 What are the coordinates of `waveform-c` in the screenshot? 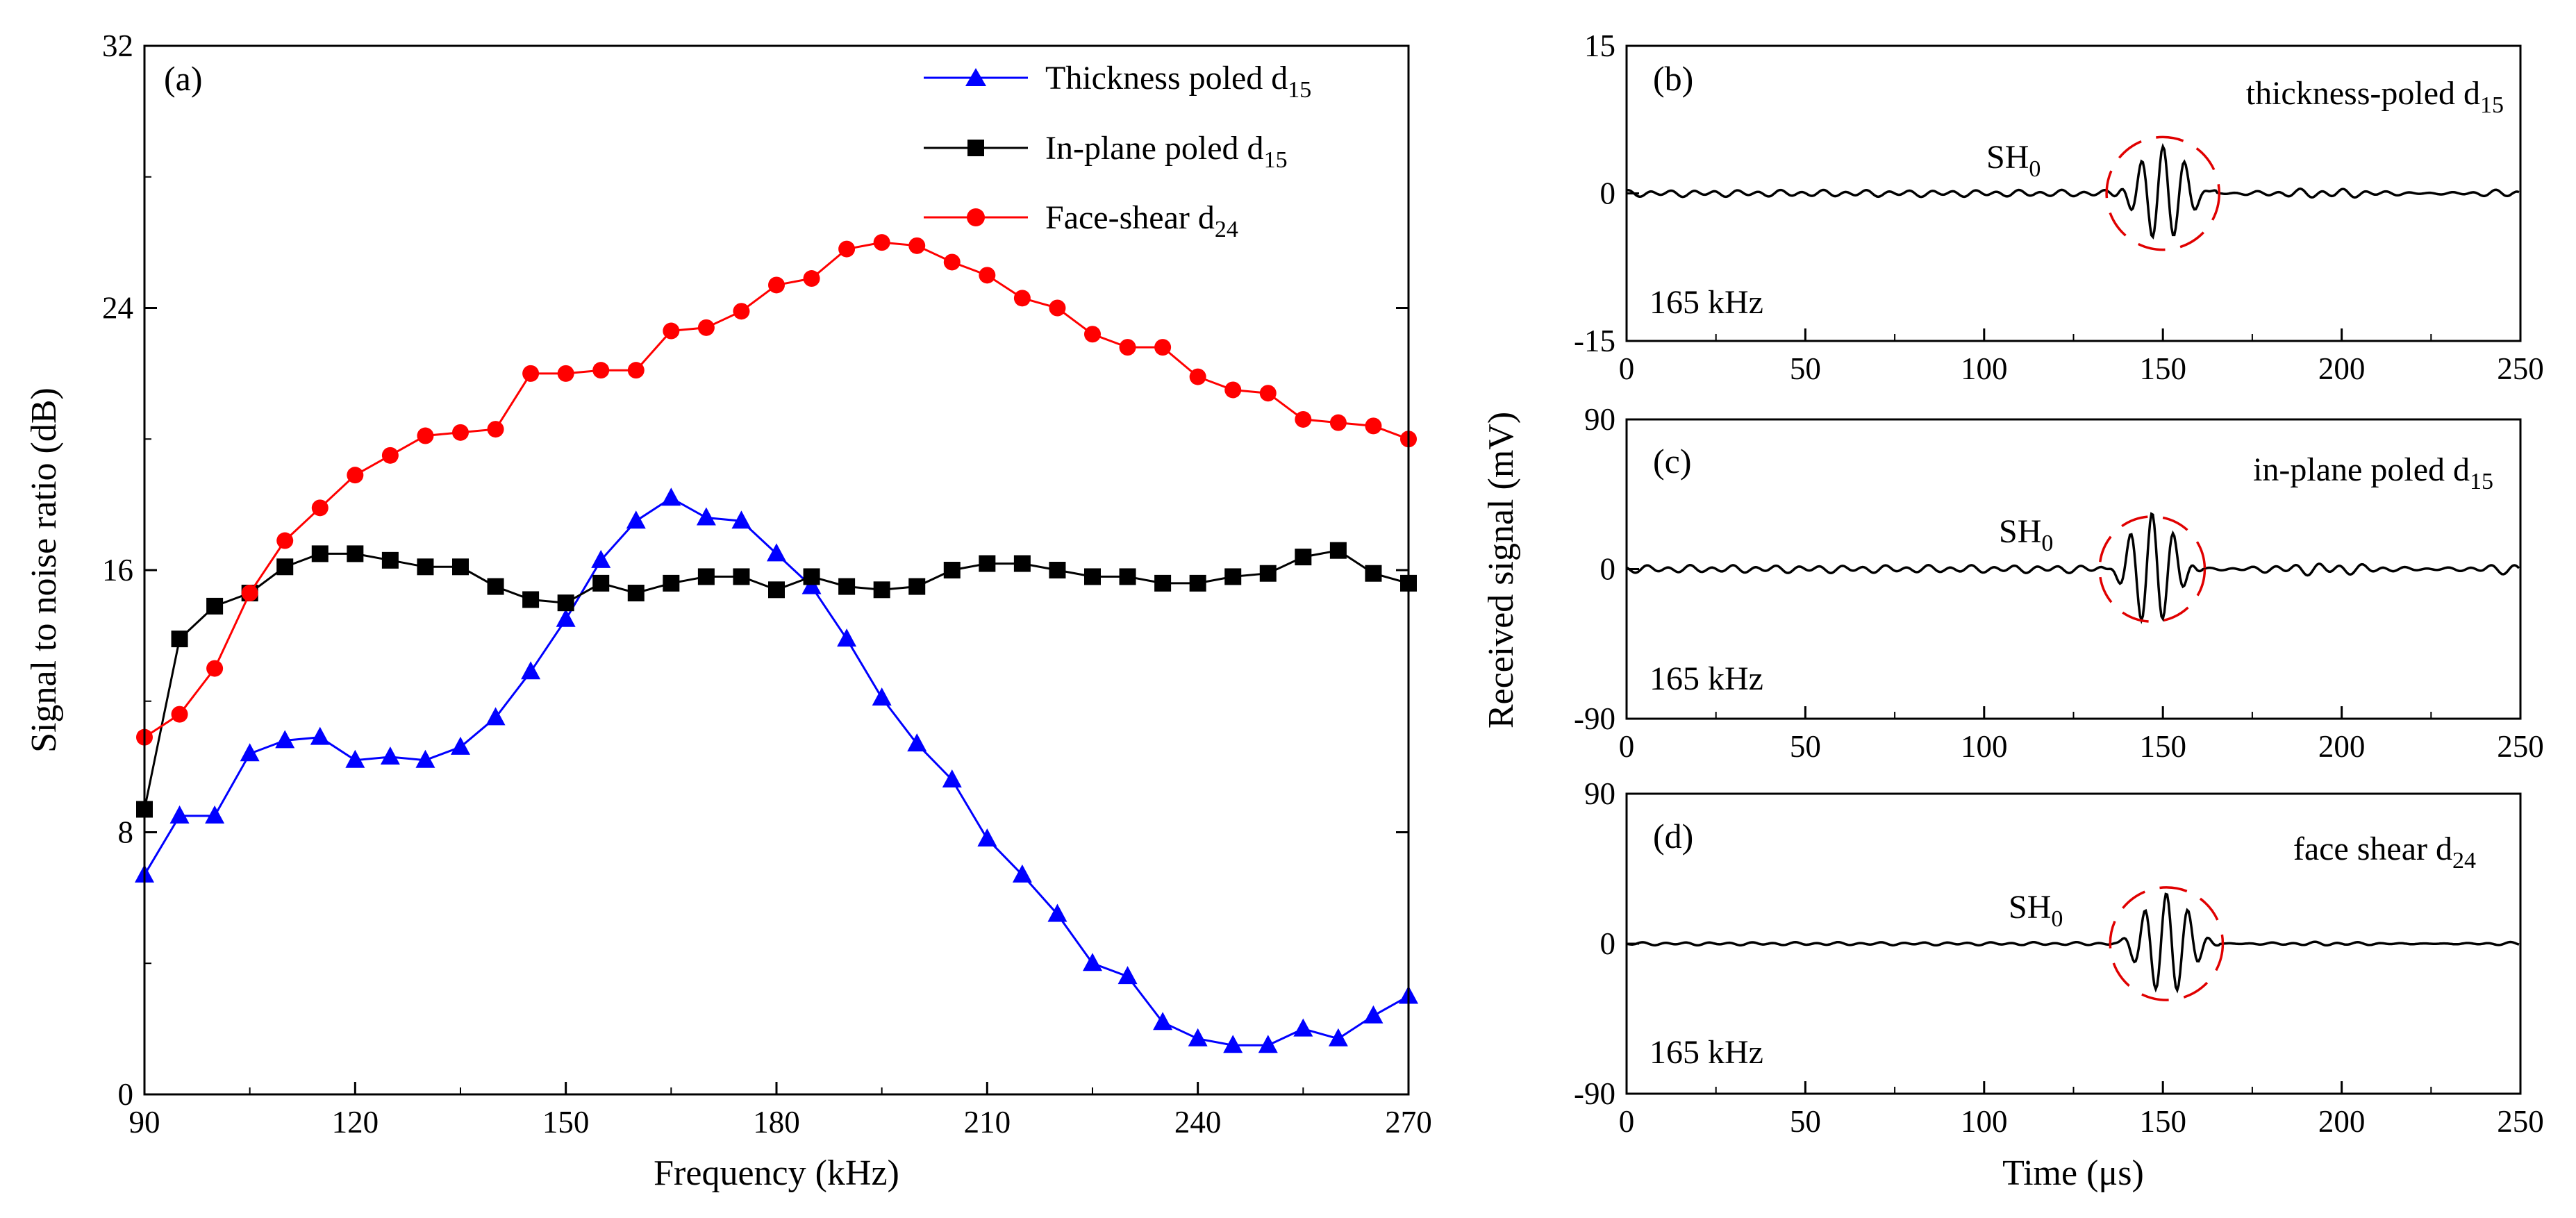 It's located at (2073, 568).